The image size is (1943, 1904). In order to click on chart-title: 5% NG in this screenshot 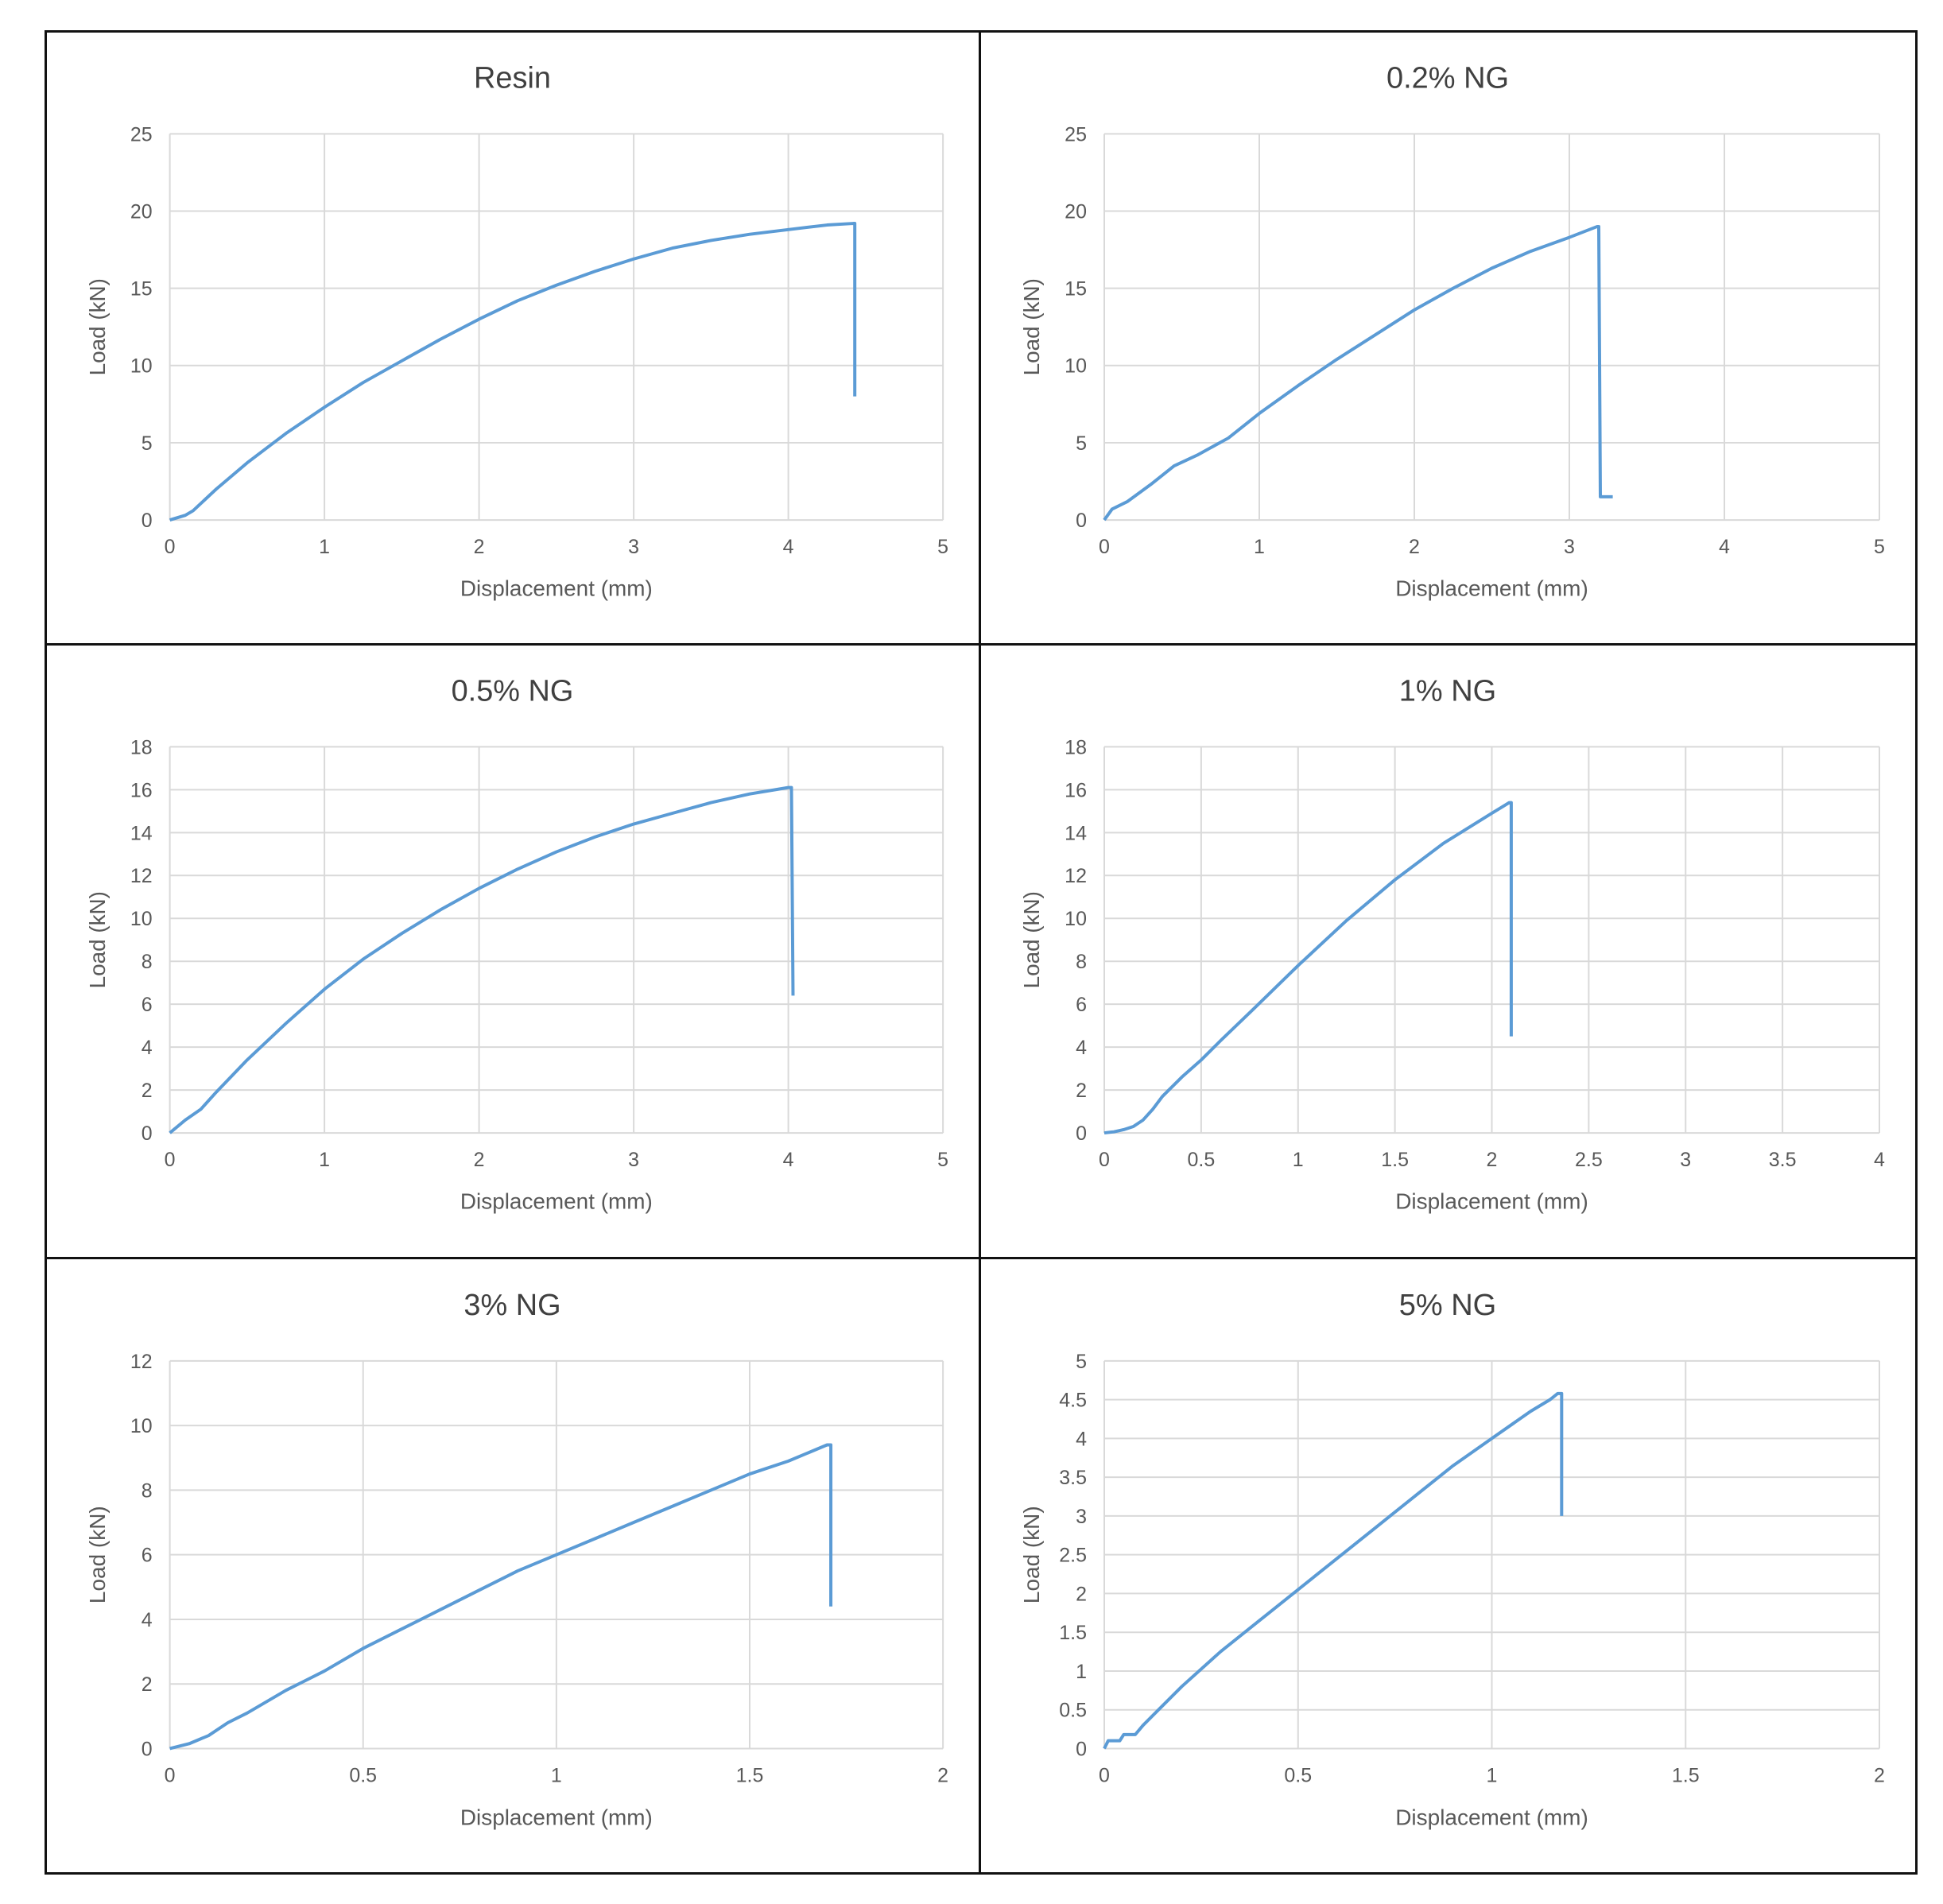, I will do `click(1447, 1305)`.